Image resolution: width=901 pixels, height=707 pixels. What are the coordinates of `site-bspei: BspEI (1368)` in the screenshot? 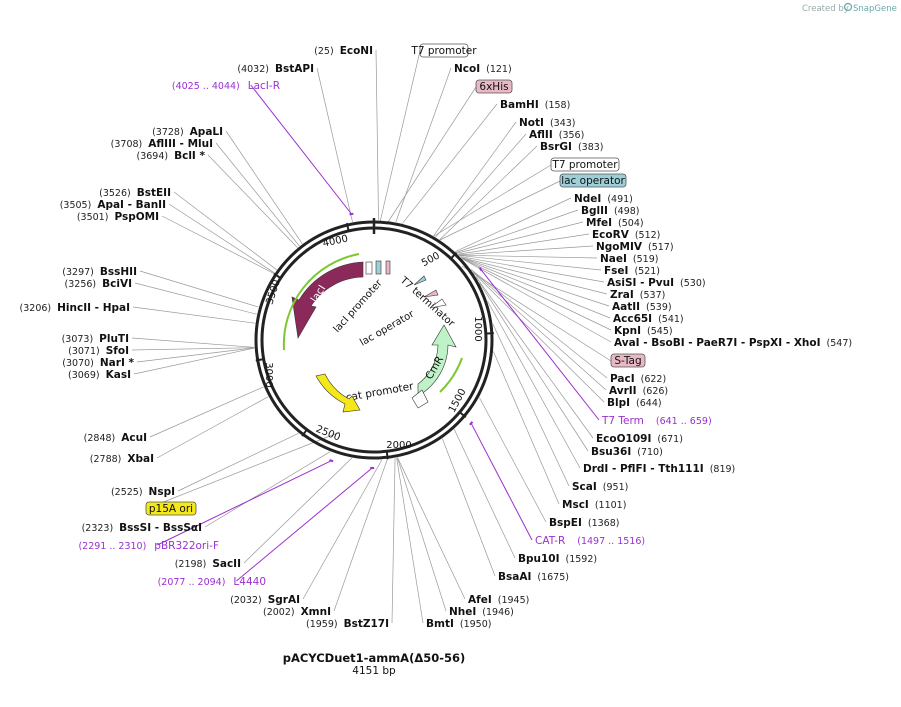 It's located at (584, 523).